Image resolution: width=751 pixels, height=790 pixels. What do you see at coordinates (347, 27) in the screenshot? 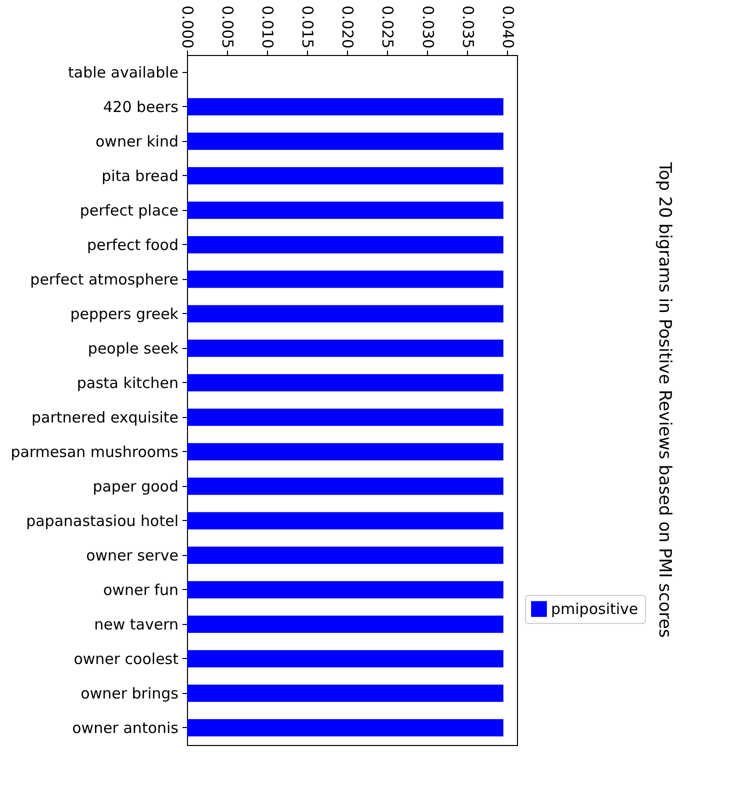
I see `x-tick-label: 0.020` at bounding box center [347, 27].